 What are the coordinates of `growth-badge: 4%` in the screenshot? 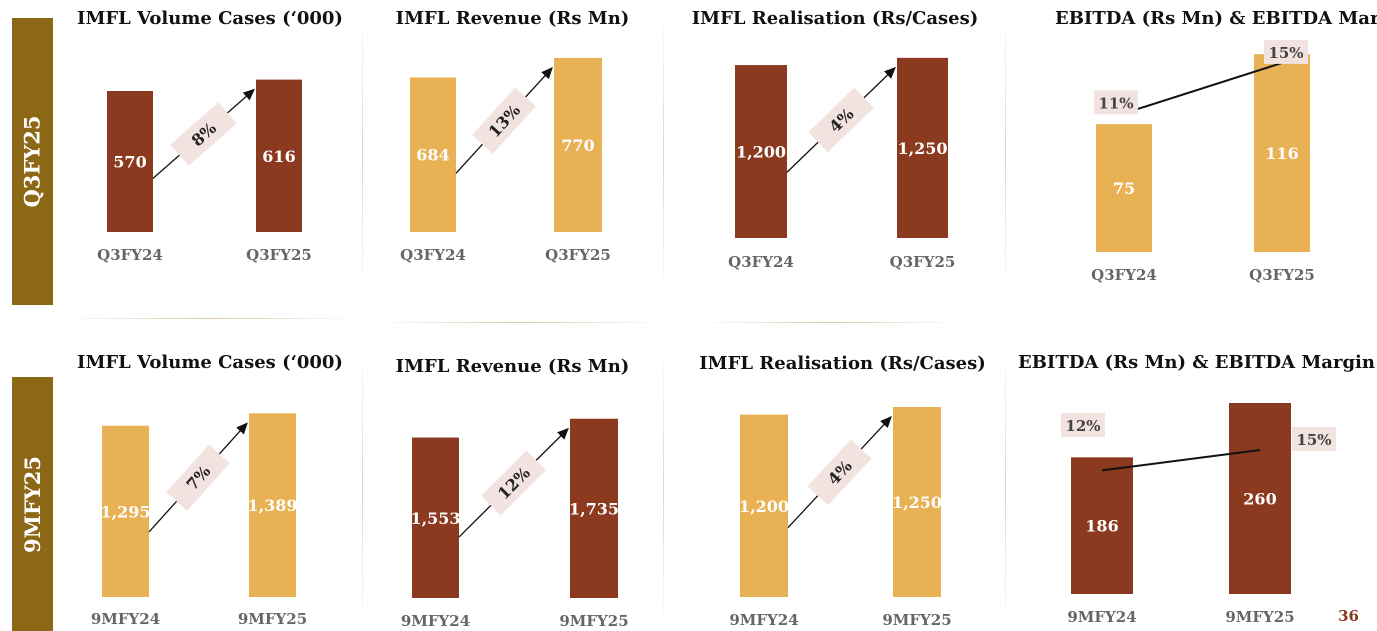 It's located at (839, 472).